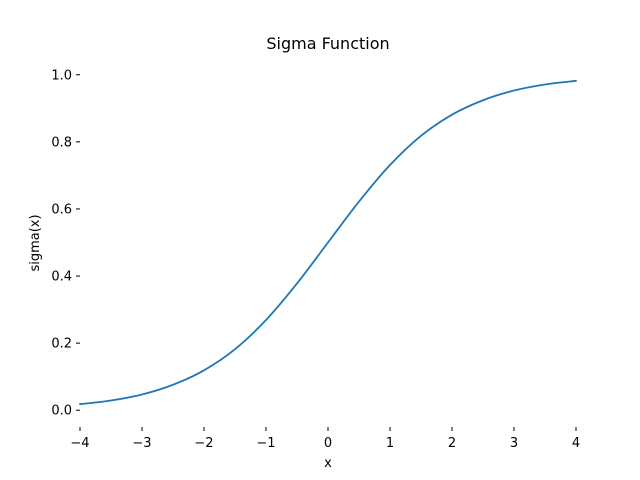 The height and width of the screenshot is (480, 640). What do you see at coordinates (65, 243) in the screenshot?
I see `y-axis-ticks: 0.0 0.2 0.4 0.6 0.8 1.0` at bounding box center [65, 243].